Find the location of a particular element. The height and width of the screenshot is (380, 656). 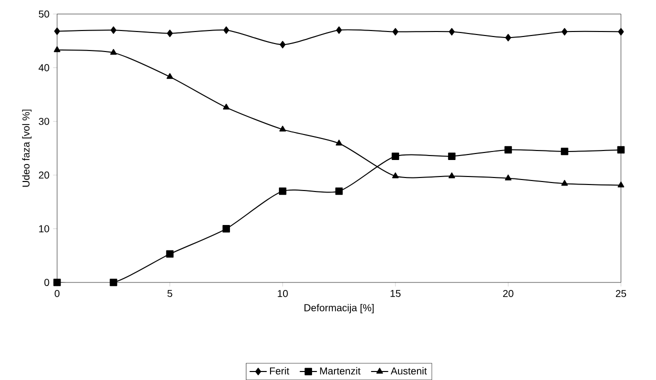

x-tick-label: 5 is located at coordinates (169, 293).